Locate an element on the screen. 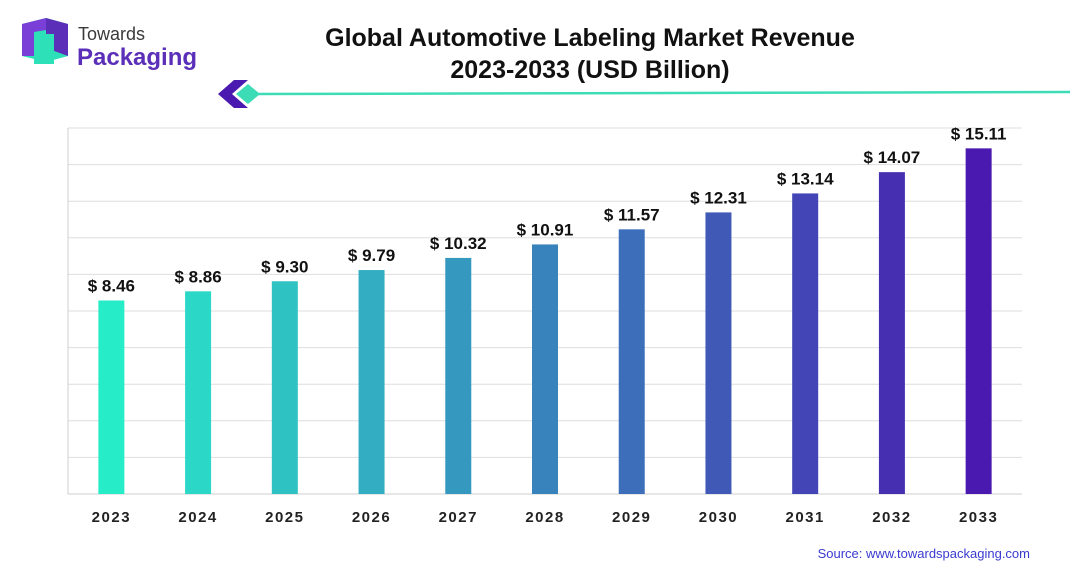  chart-title-line2: 2023-2033 (USD Billion) is located at coordinates (590, 70).